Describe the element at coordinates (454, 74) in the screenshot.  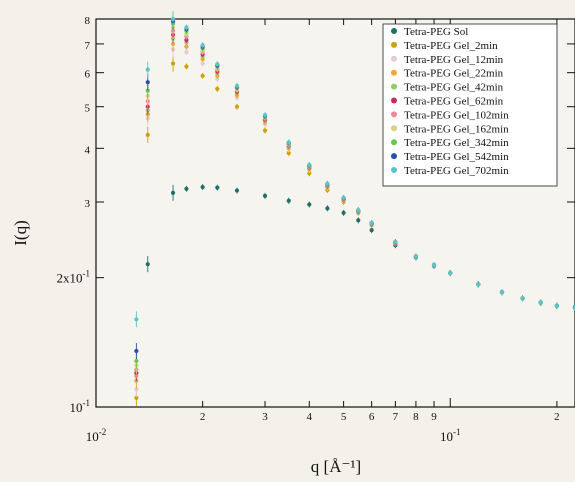
I see `legend-label: Tetra-PEG Gel_22min` at that location.